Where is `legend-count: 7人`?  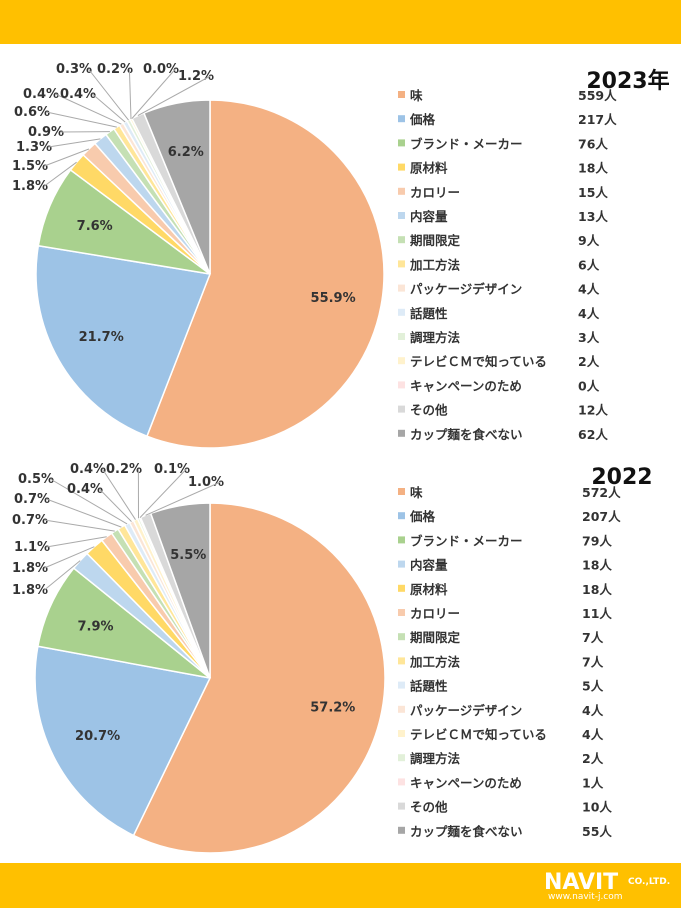 legend-count: 7人 is located at coordinates (593, 661).